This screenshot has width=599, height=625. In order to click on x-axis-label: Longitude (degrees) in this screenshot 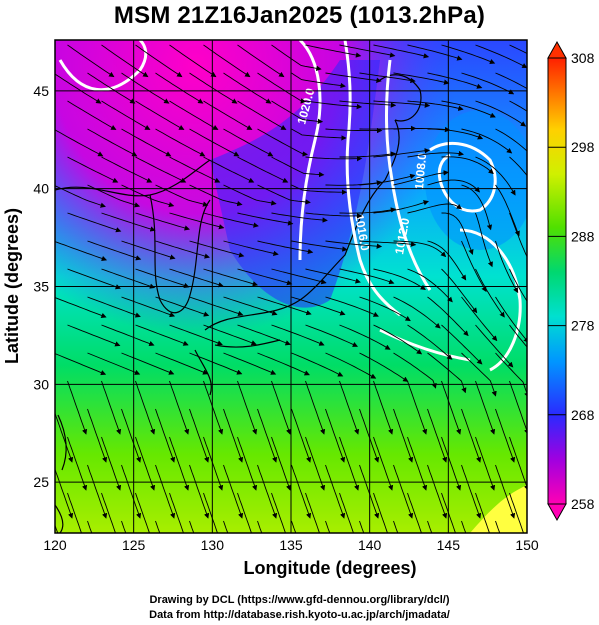, I will do `click(330, 568)`.